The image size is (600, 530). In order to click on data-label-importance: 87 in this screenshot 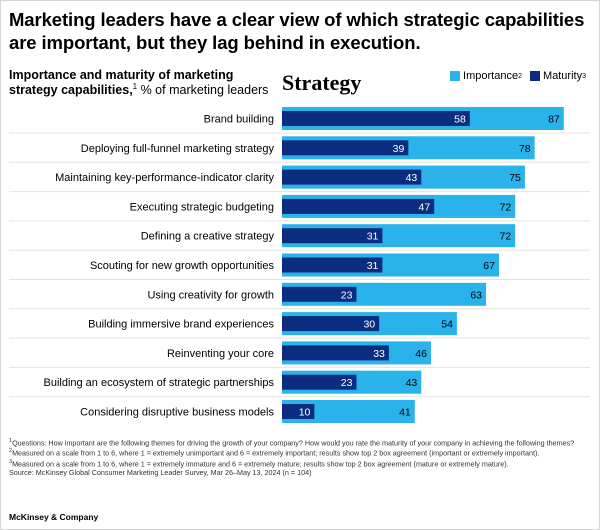, I will do `click(554, 120)`.